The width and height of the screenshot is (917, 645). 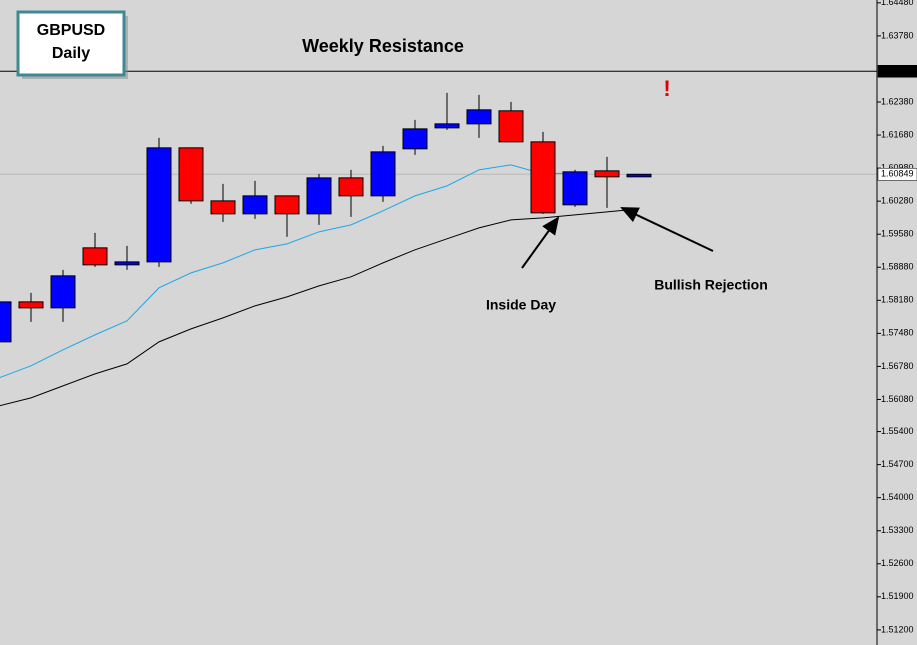 I want to click on y-tick-label: 1.63780, so click(x=897, y=35).